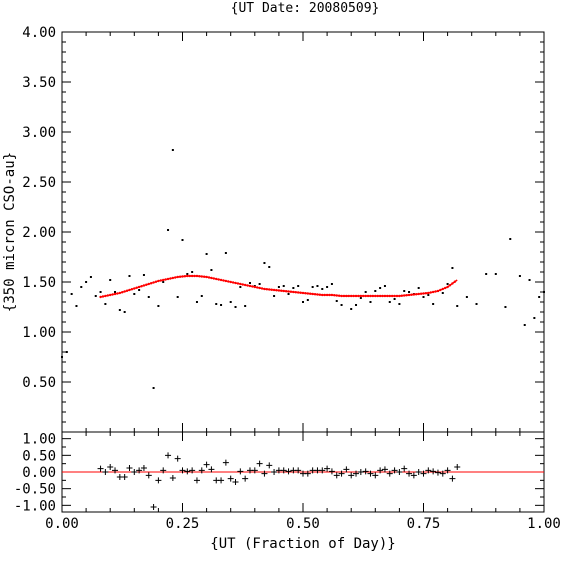  Describe the element at coordinates (279, 481) in the screenshot. I see `residual-points` at that location.